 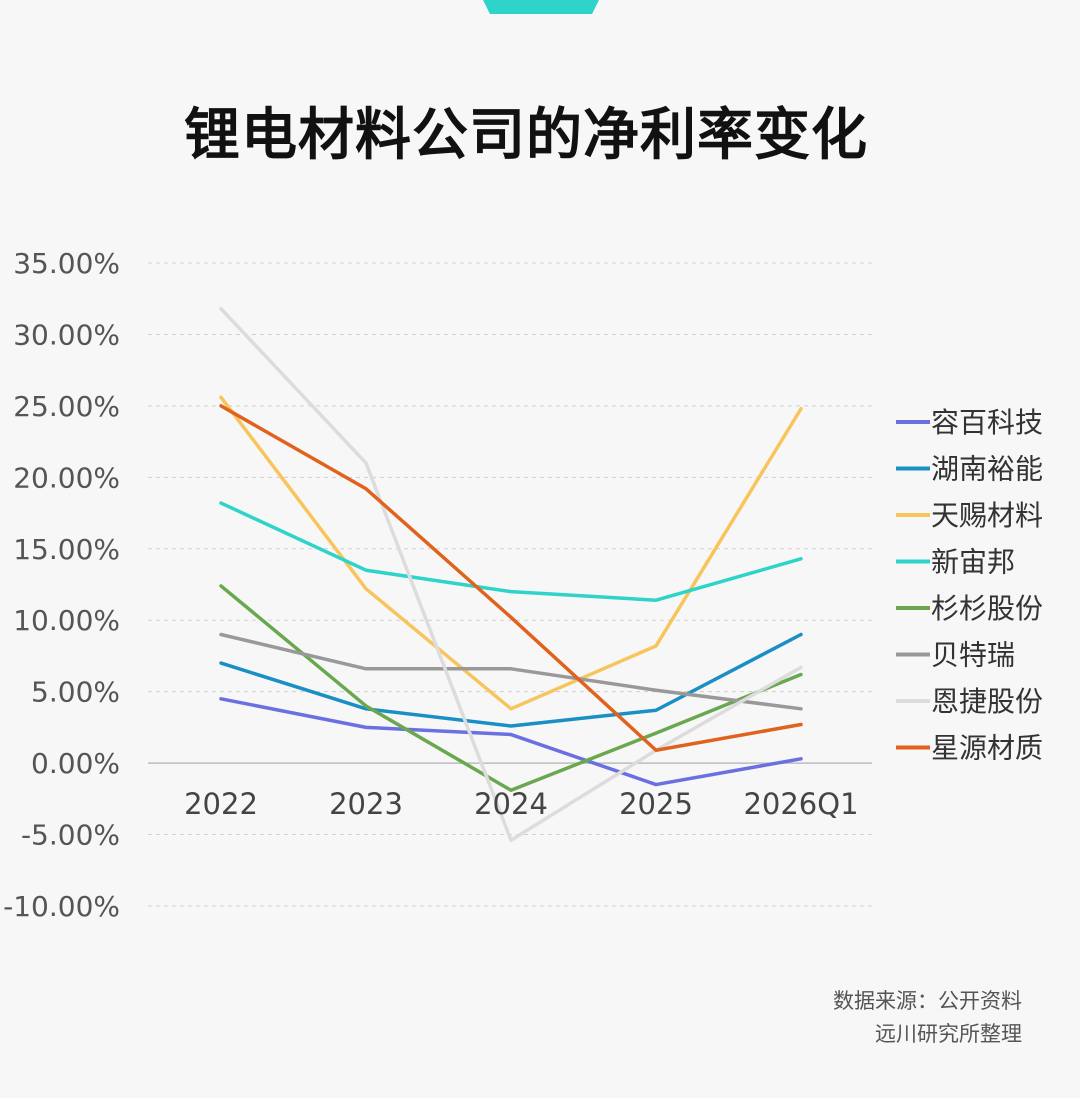 What do you see at coordinates (66, 406) in the screenshot?
I see `y-tick-label: 25.00%` at bounding box center [66, 406].